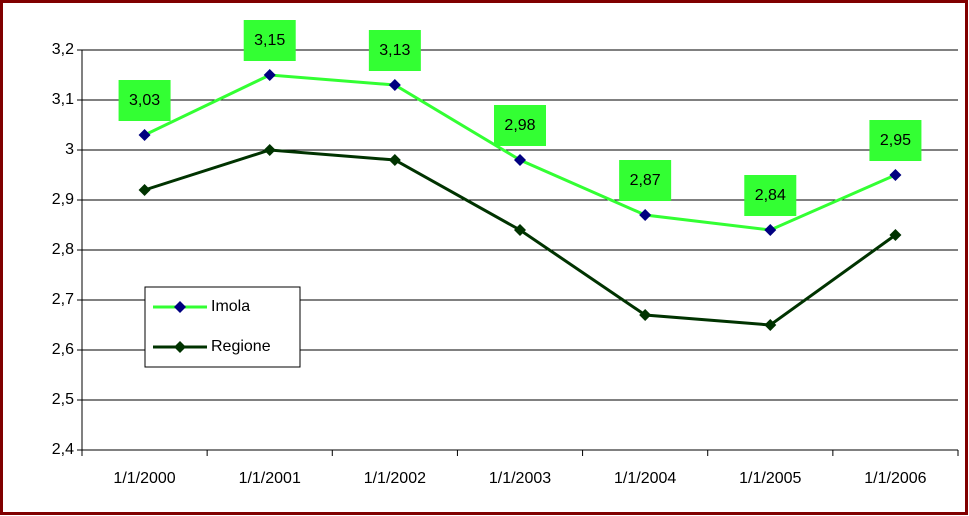  I want to click on x-tick-label: 1/1/2005, so click(770, 478).